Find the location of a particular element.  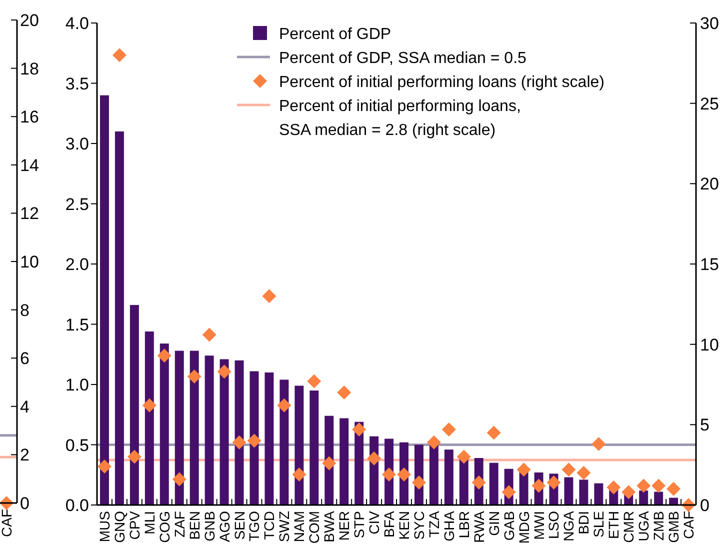

y-tick-label: 6 is located at coordinates (25, 358).